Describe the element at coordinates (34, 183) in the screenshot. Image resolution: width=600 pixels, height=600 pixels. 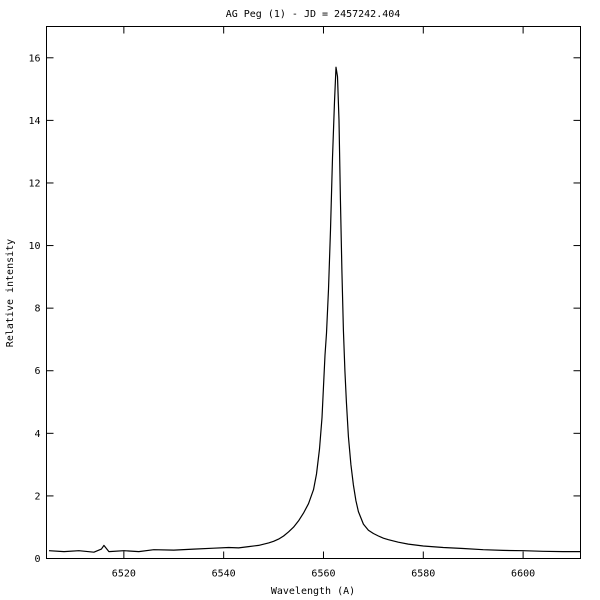
I see `y-tick-label: 12` at that location.